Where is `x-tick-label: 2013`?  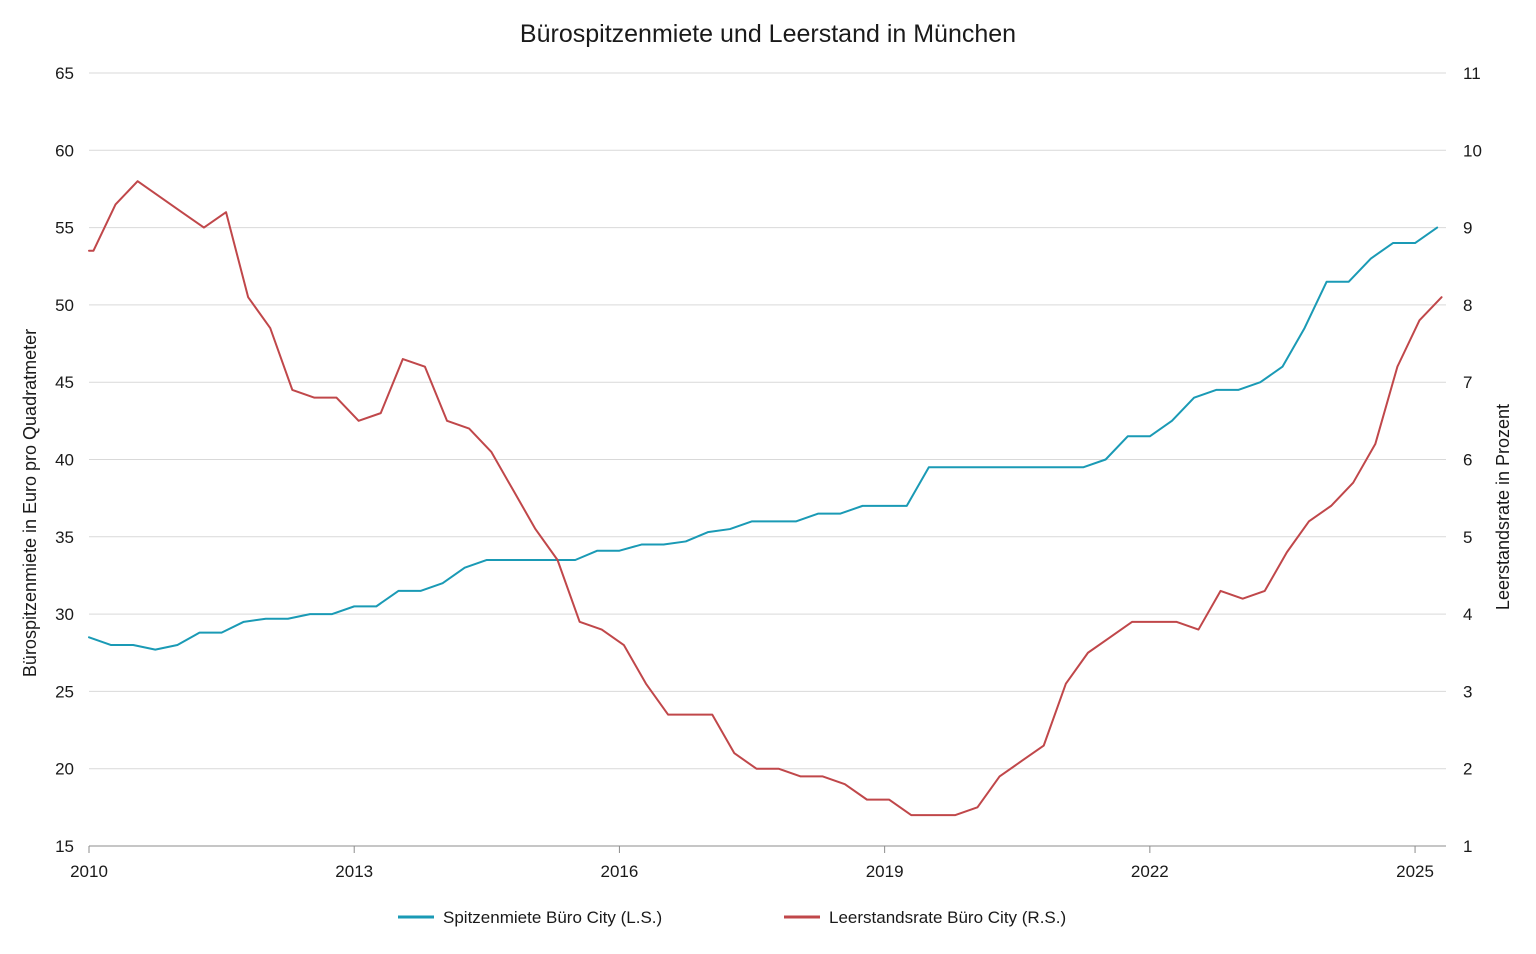 x-tick-label: 2013 is located at coordinates (354, 871).